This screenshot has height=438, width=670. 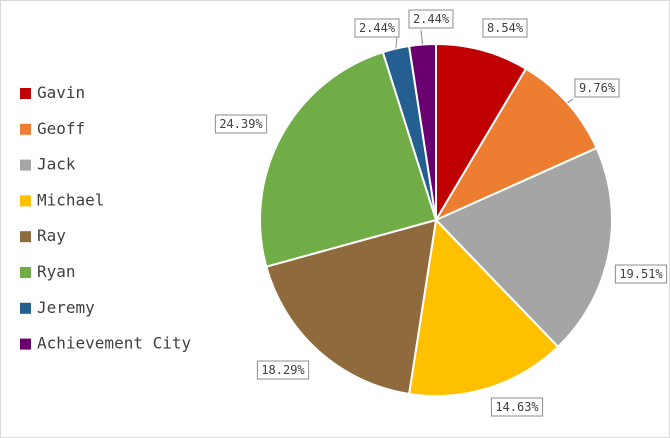 I want to click on svg-text: 14.63%, so click(x=517, y=407).